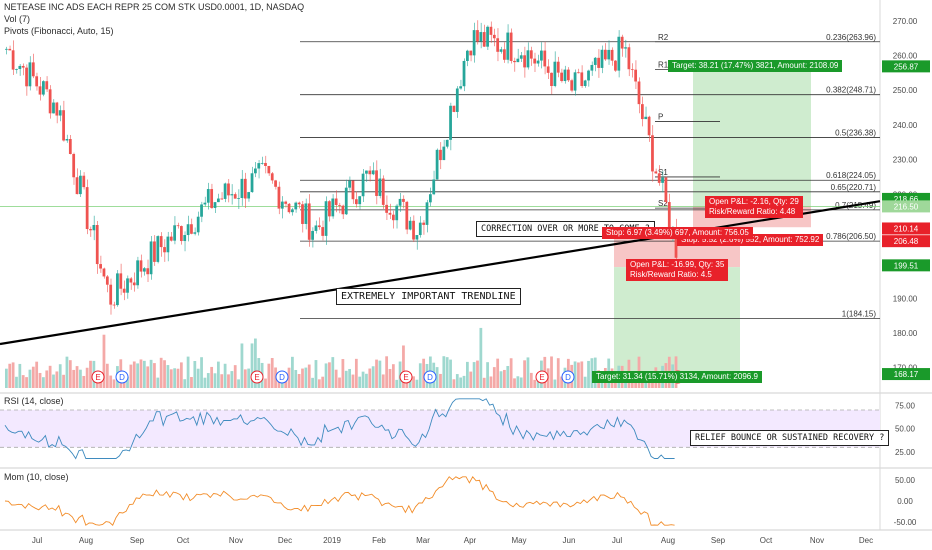 This screenshot has width=932, height=550. I want to click on price-pill-label: 210.14, so click(906, 228).